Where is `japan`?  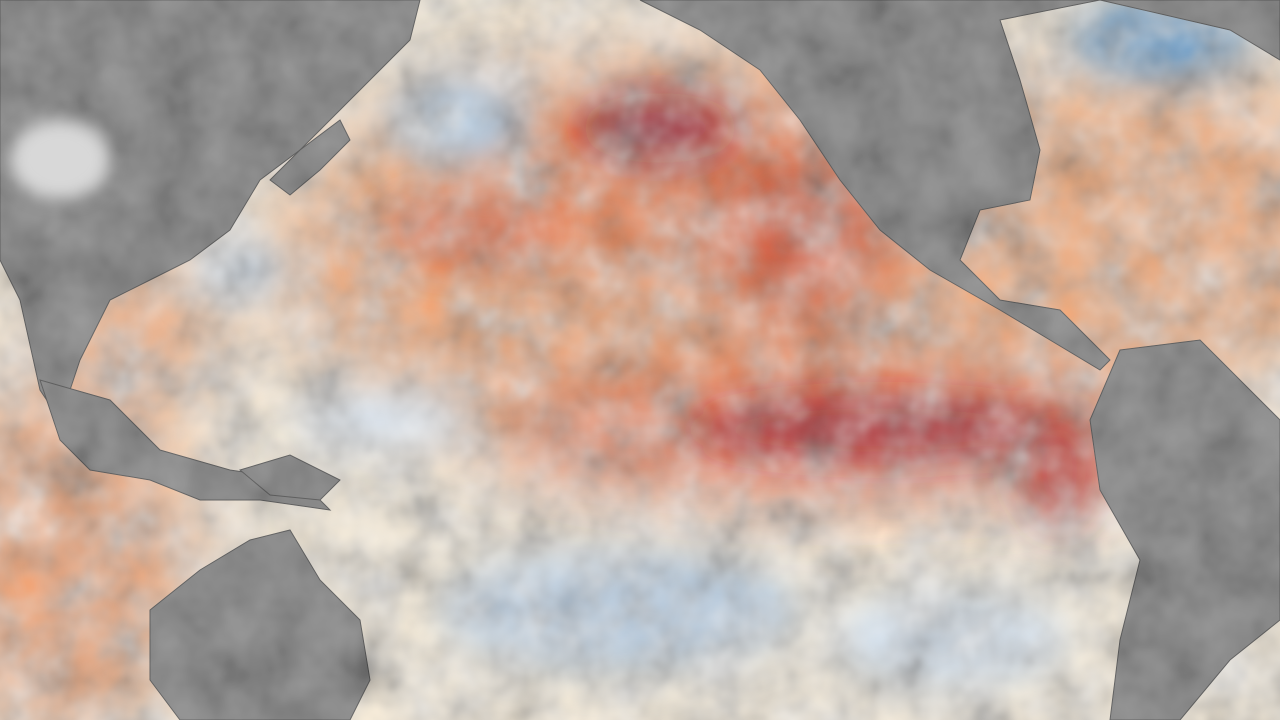 japan is located at coordinates (310, 157).